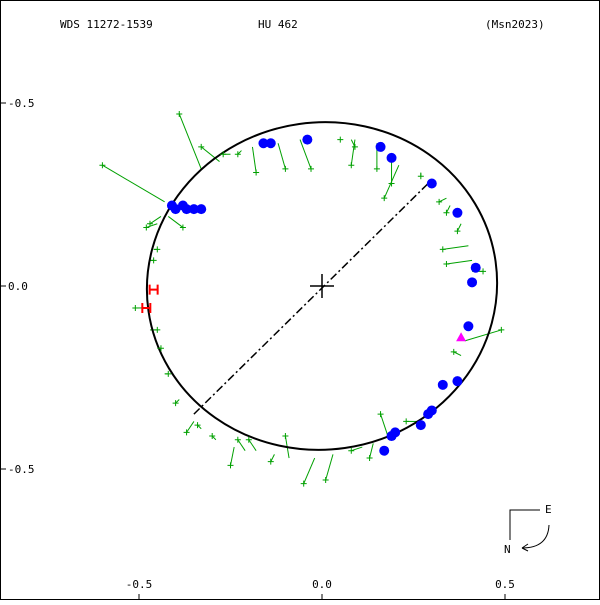 The width and height of the screenshot is (600, 605). I want to click on x-tick-label: 0.5, so click(505, 584).